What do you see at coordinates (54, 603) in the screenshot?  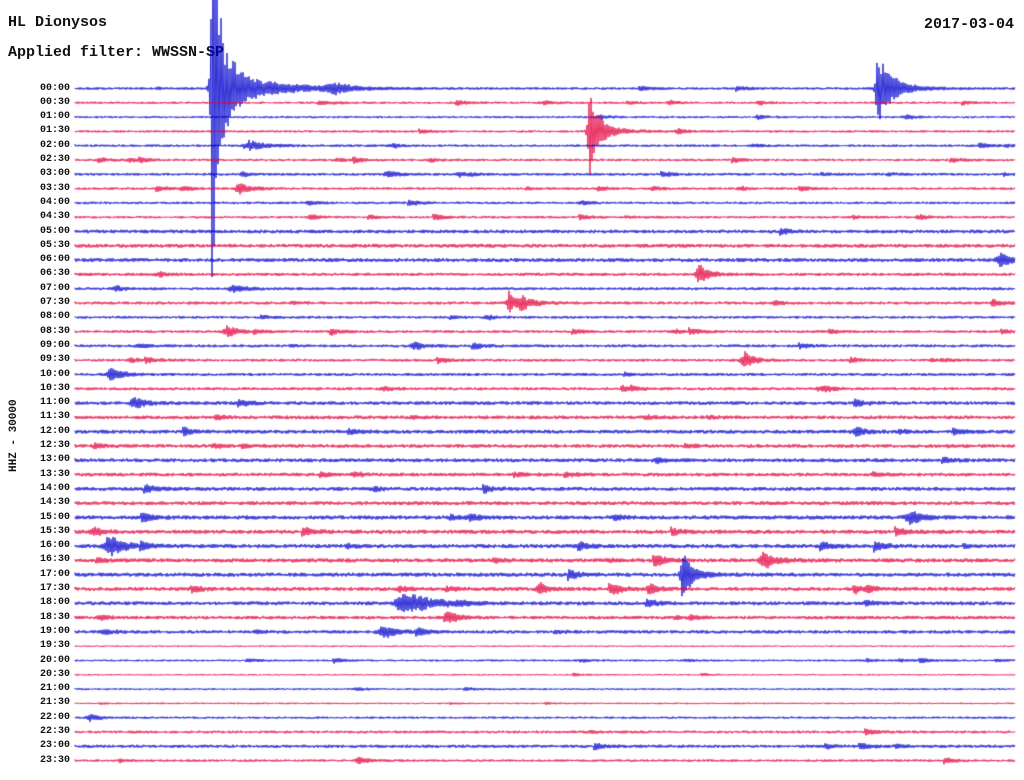 I see `time-label: 18:00` at bounding box center [54, 603].